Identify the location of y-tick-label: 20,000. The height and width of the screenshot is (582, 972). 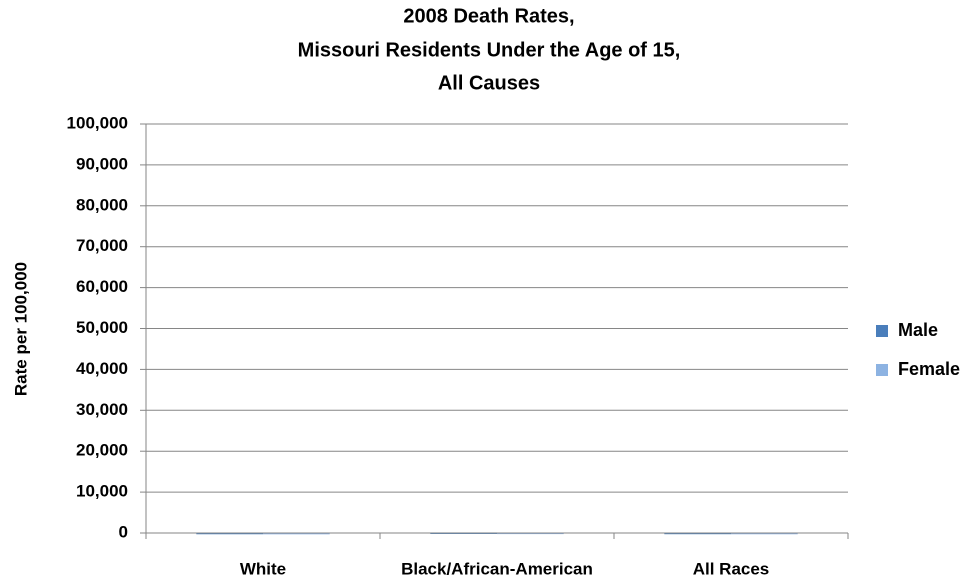
(102, 450).